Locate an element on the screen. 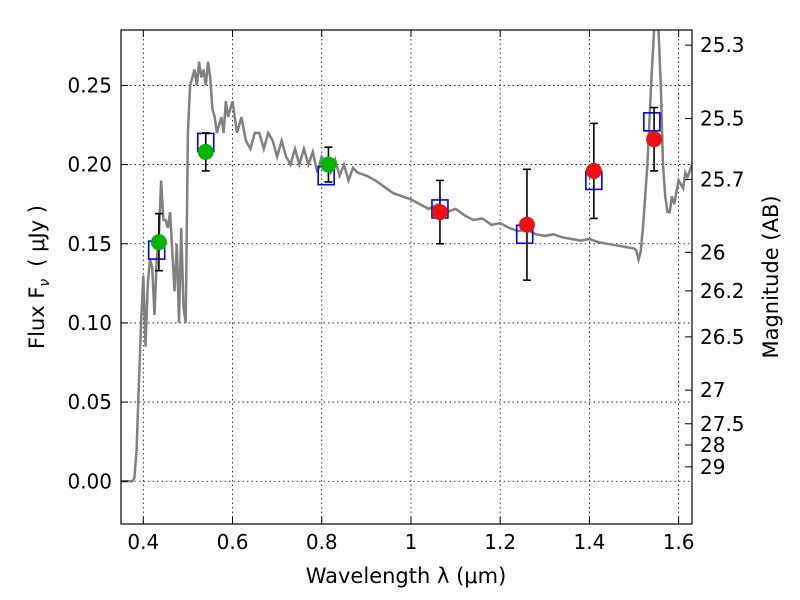 This screenshot has width=800, height=600. x-tick-label: 1.2 is located at coordinates (500, 542).